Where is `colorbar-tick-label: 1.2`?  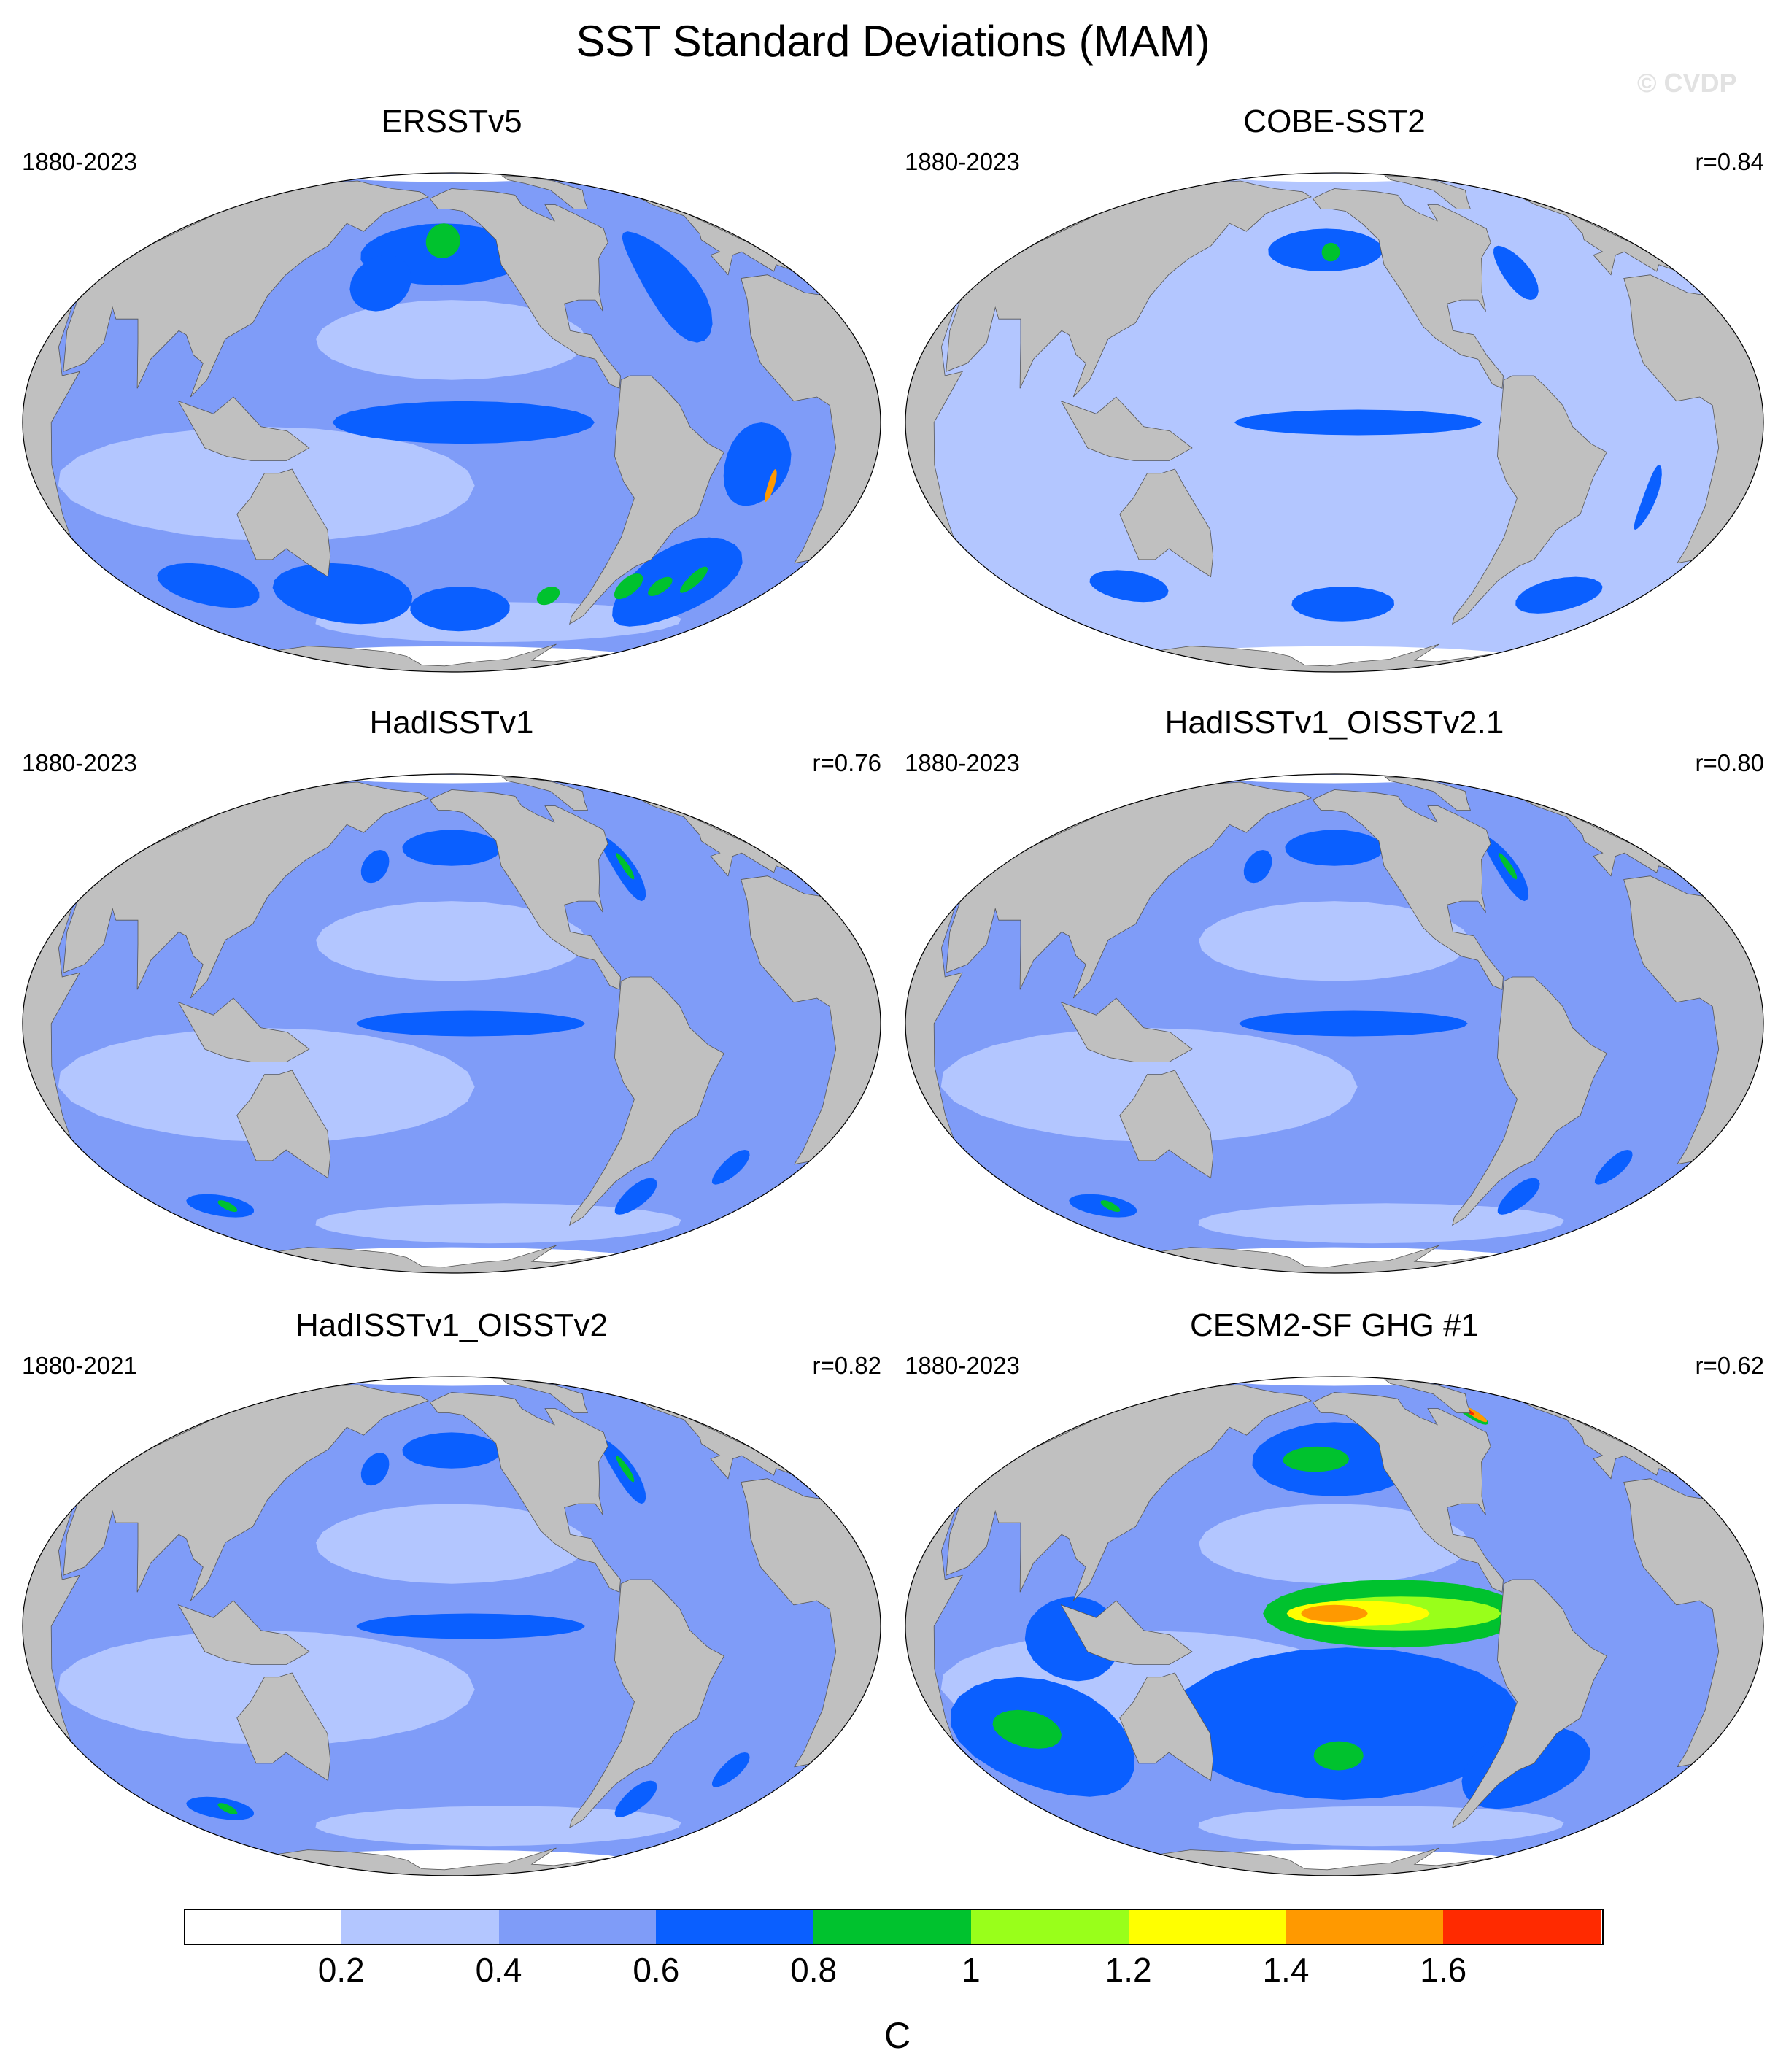
colorbar-tick-label: 1.2 is located at coordinates (1128, 1970).